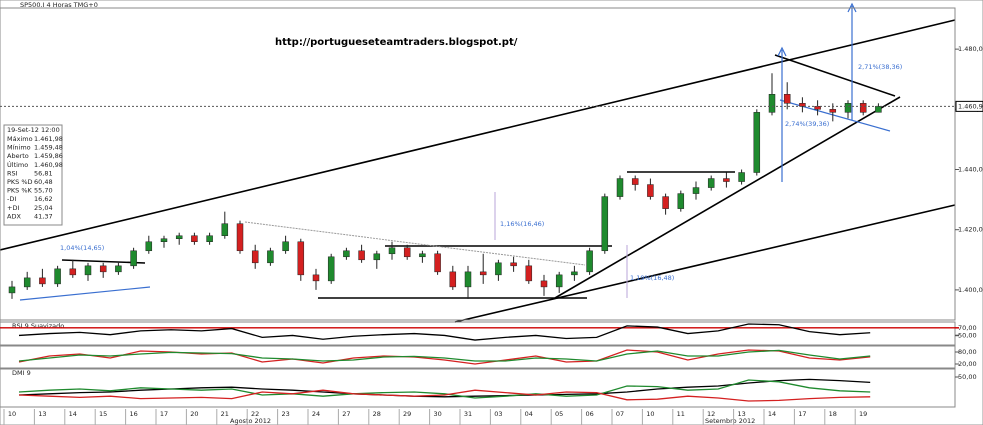  What do you see at coordinates (711, 414) in the screenshot?
I see `x-tick-label: 12` at bounding box center [711, 414].